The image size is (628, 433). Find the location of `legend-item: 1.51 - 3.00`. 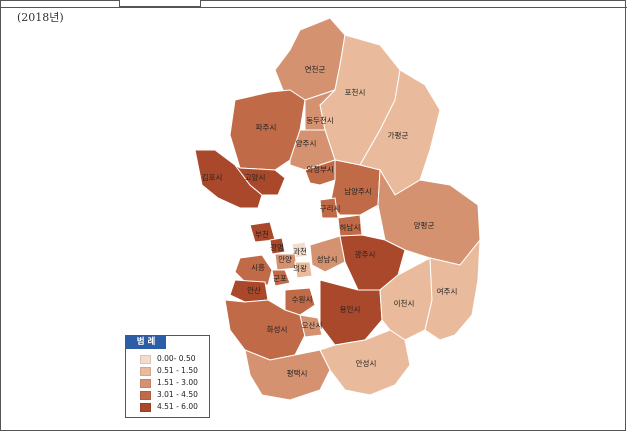

legend-item: 1.51 - 3.00 is located at coordinates (169, 383).